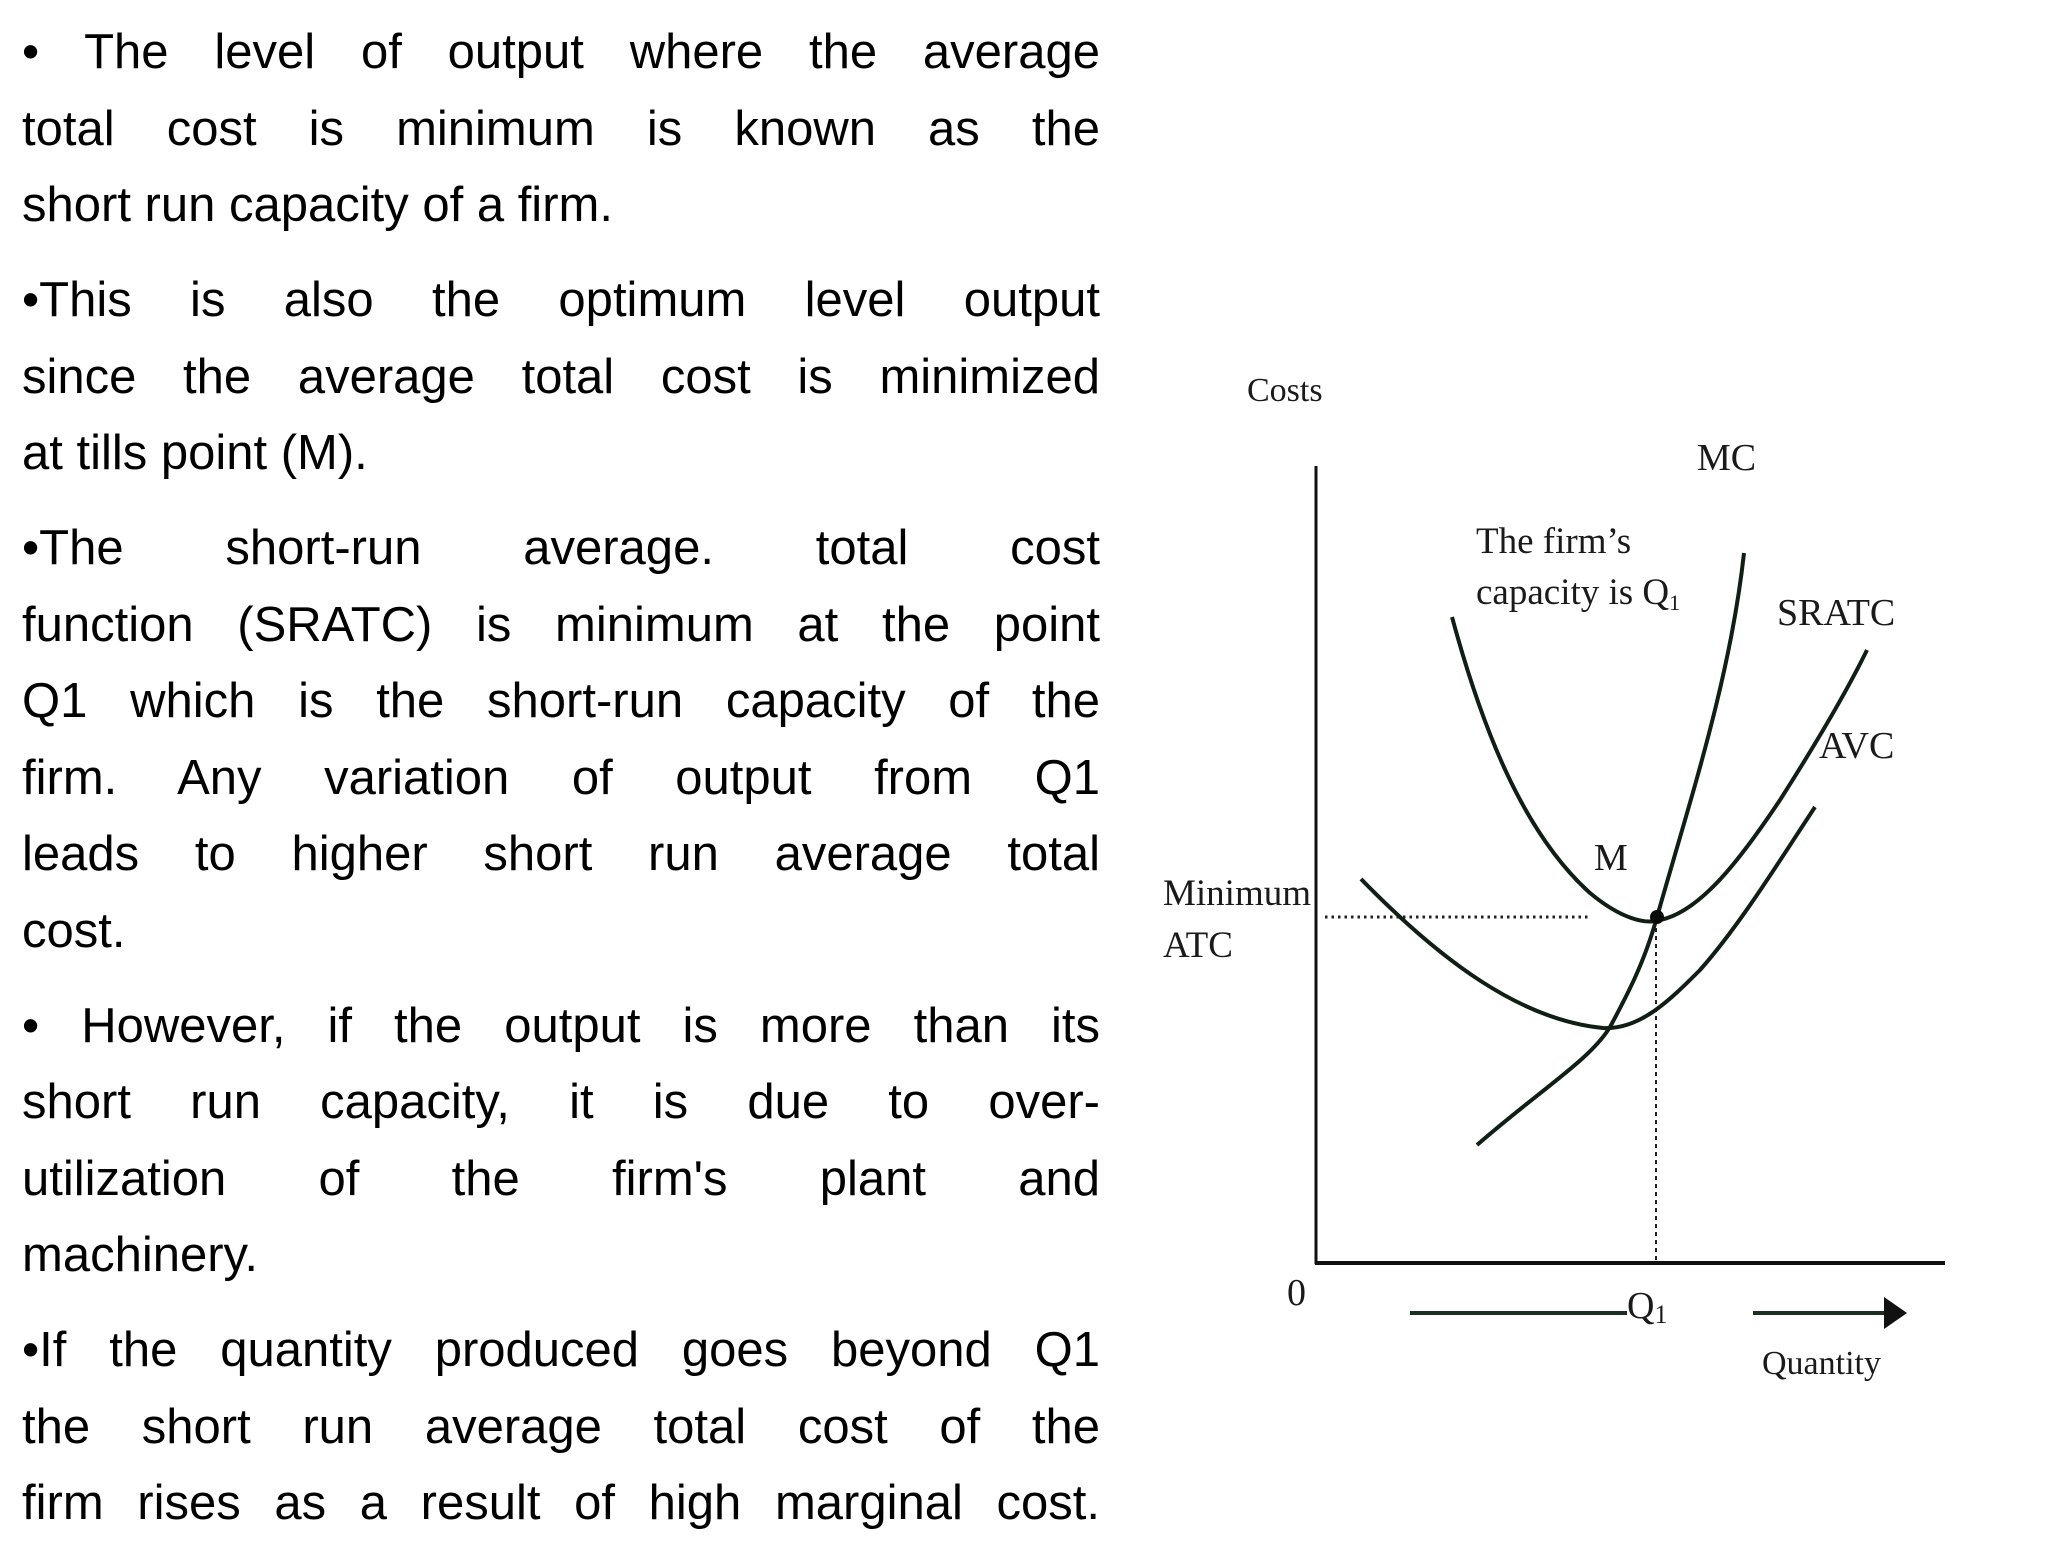  What do you see at coordinates (1611, 858) in the screenshot?
I see `m-label: M` at bounding box center [1611, 858].